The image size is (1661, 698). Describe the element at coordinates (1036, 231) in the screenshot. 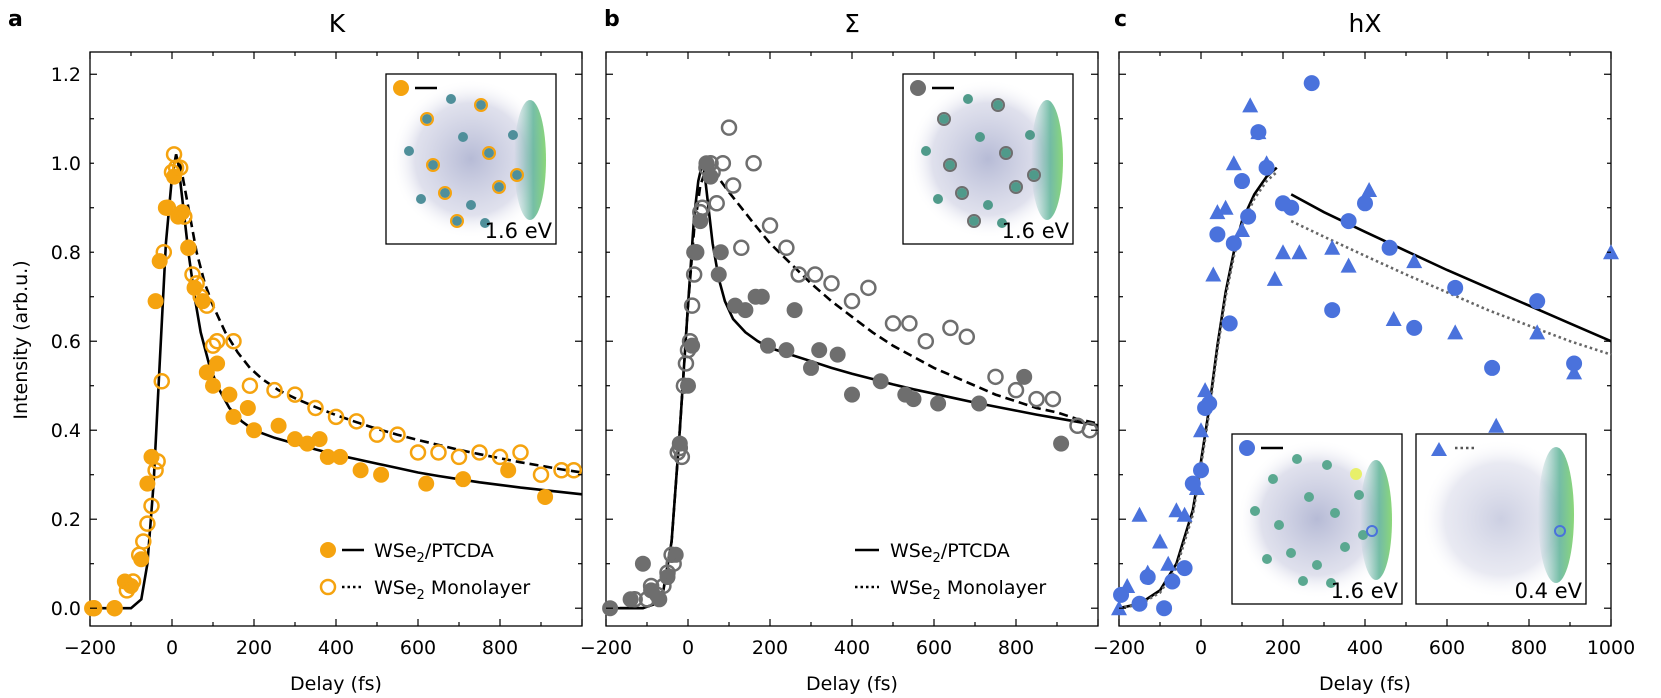

I see `inset-energy-label-b: 1.6 eV` at that location.